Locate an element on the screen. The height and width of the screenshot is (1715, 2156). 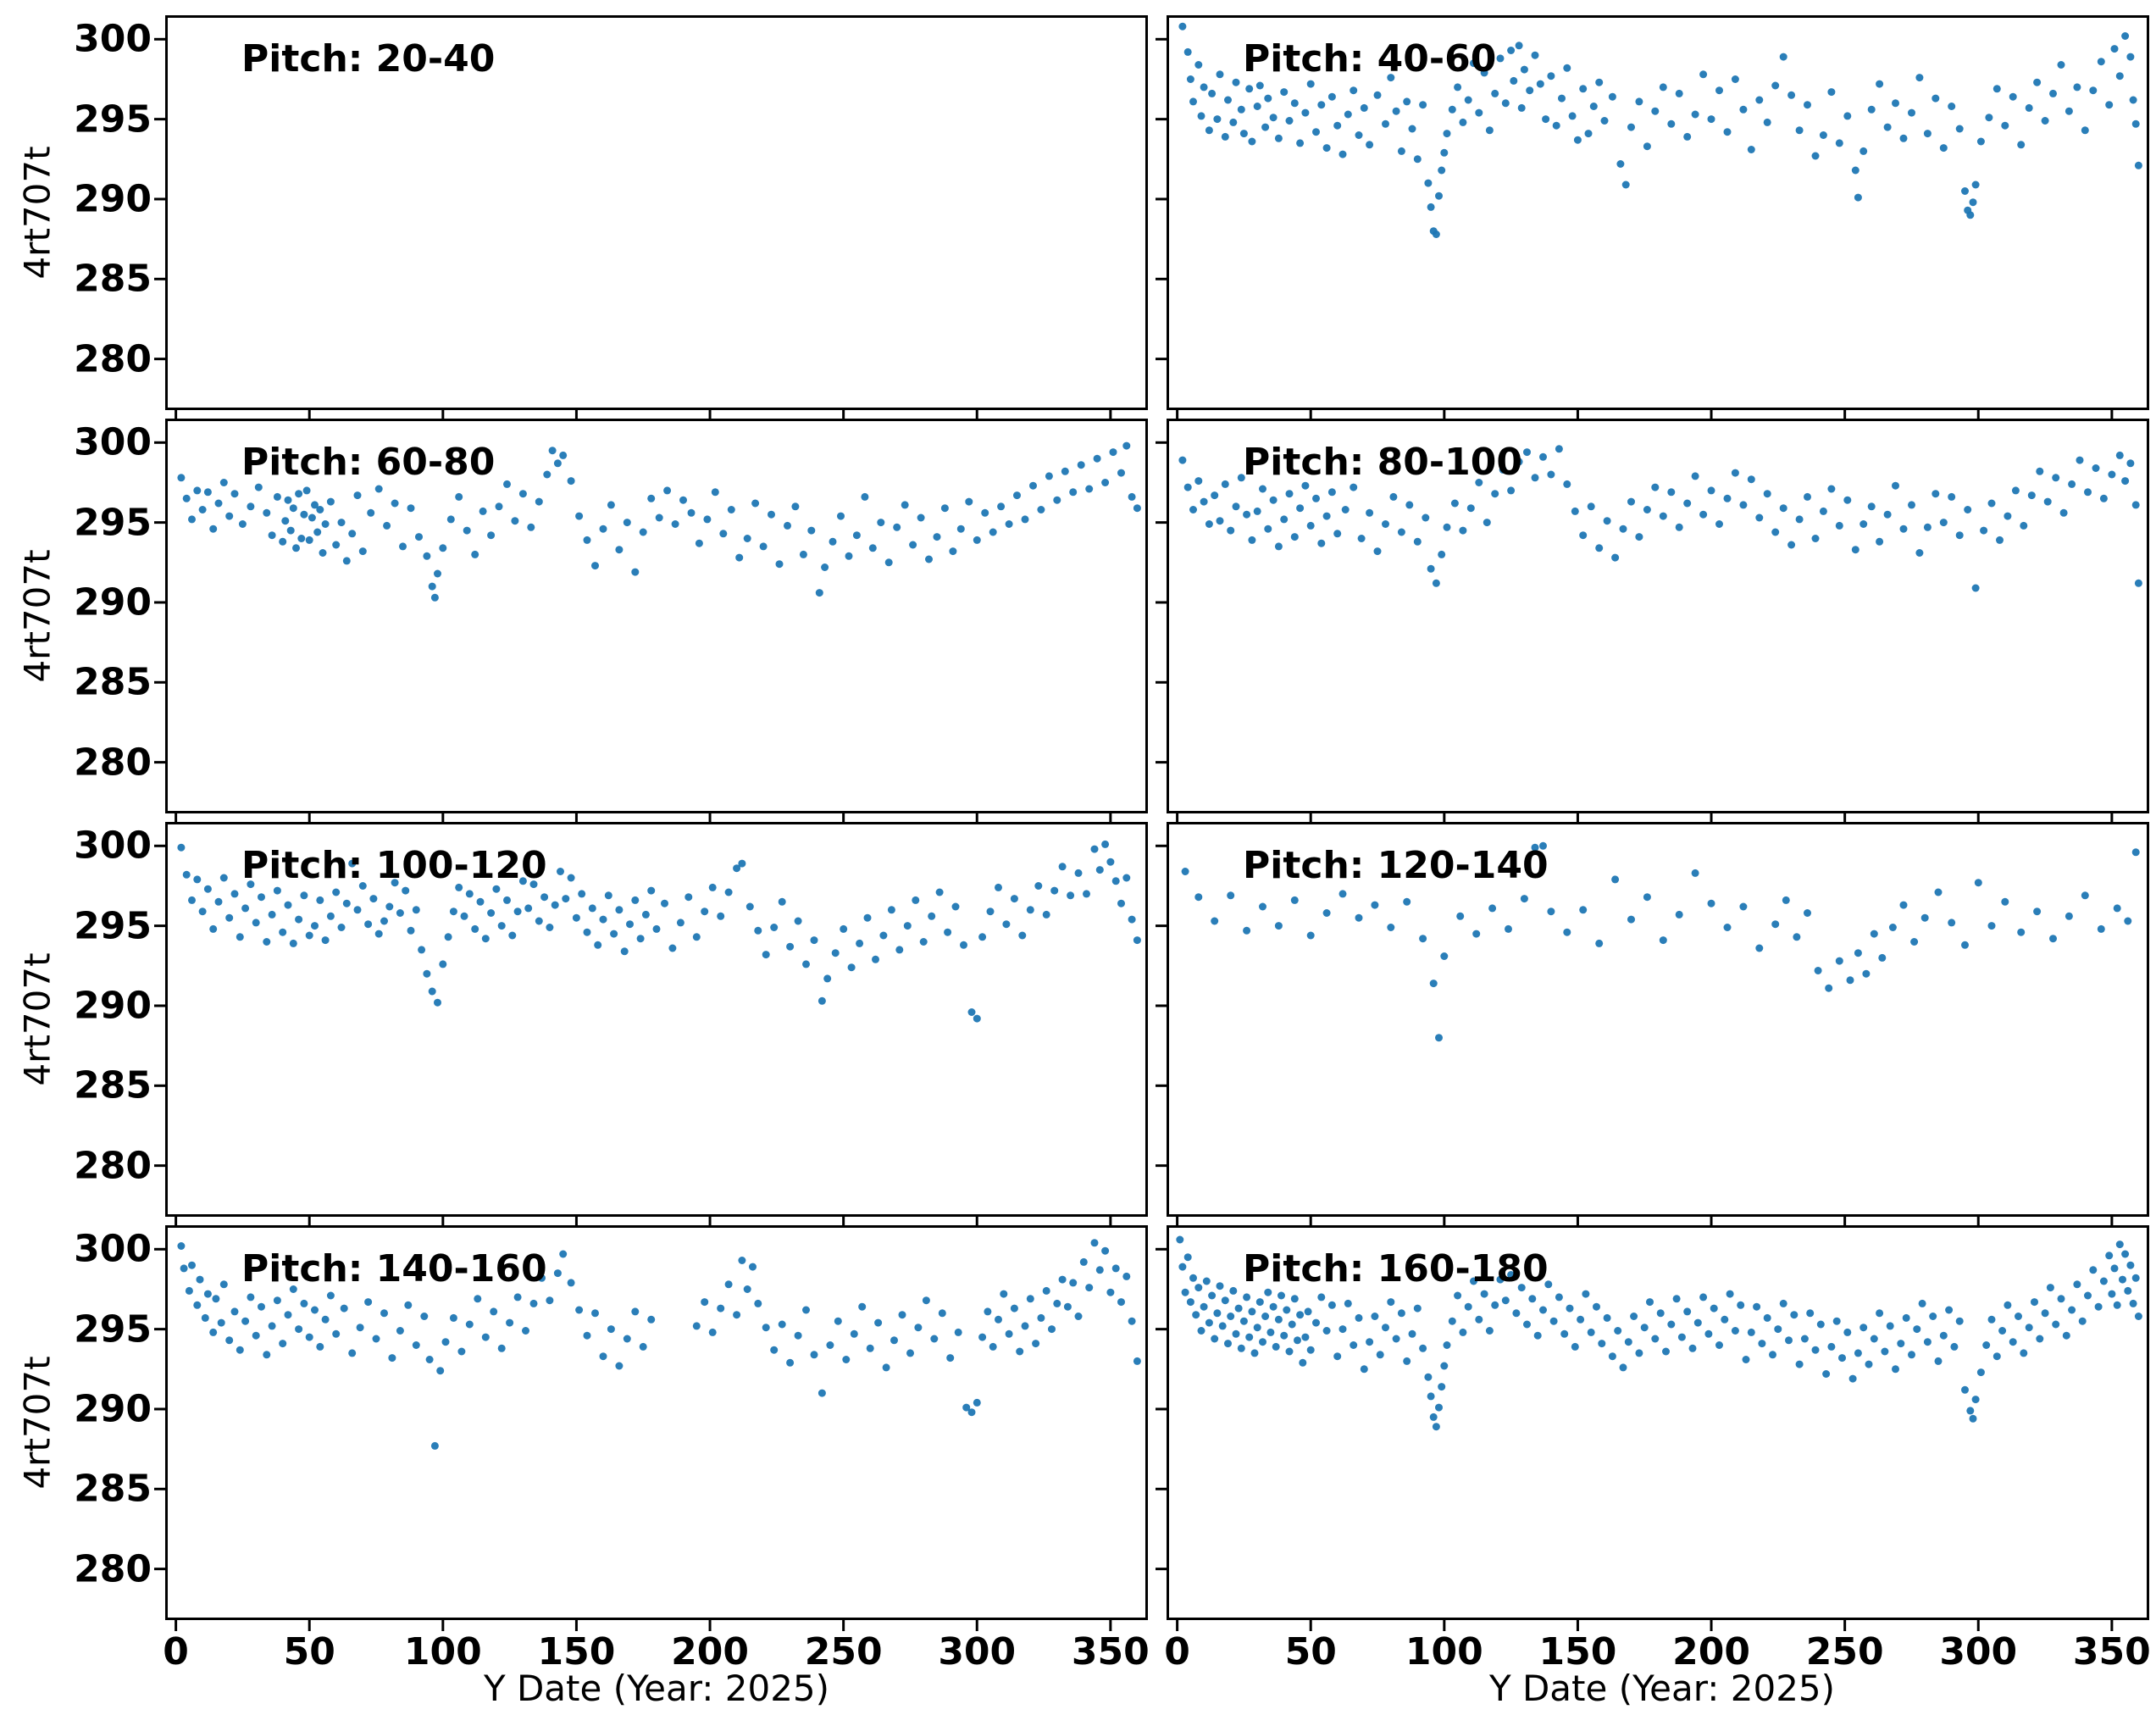
plot-panel: Pitch: 100-120 280 285 290 295 300 is located at coordinates (611, 1025).